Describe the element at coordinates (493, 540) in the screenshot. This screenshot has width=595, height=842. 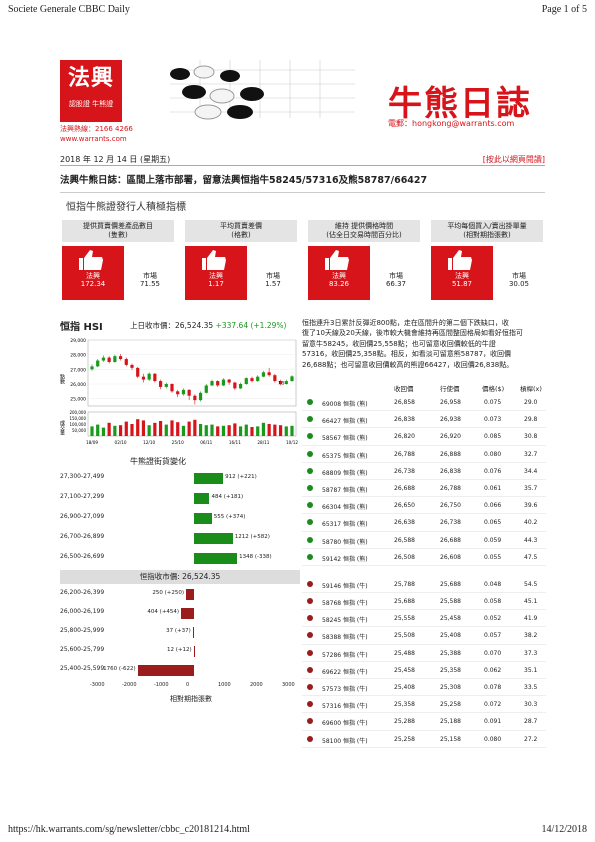
I see `cell-price: 0.059` at that location.